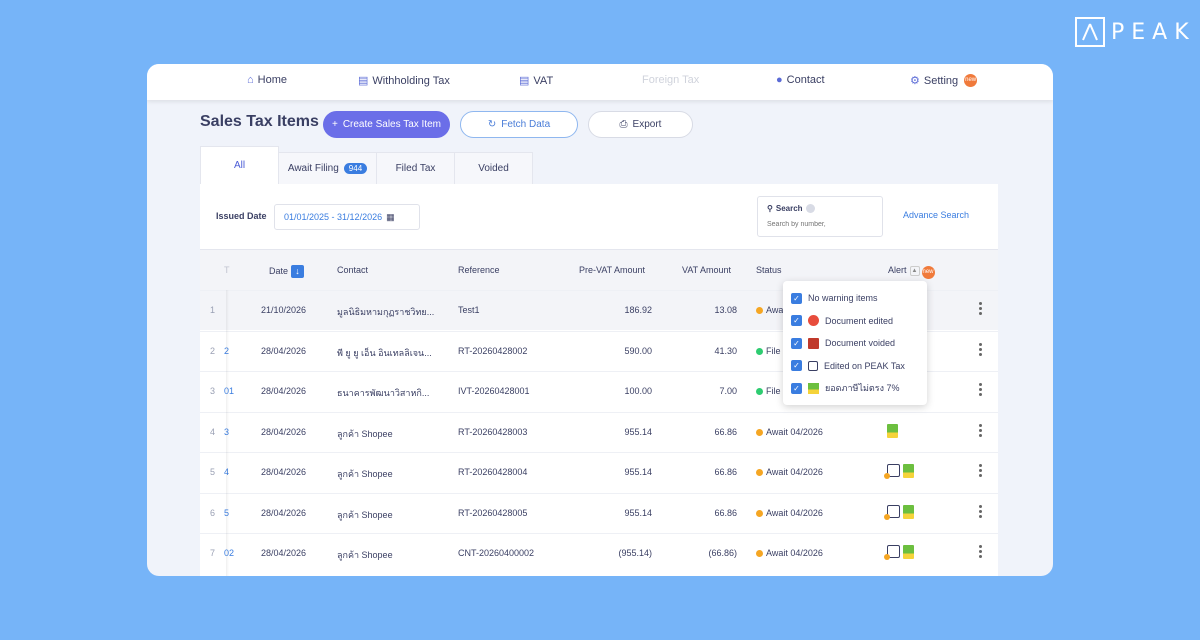 Image resolution: width=1200 pixels, height=640 pixels. I want to click on page-title: Sales Tax Items, so click(259, 121).